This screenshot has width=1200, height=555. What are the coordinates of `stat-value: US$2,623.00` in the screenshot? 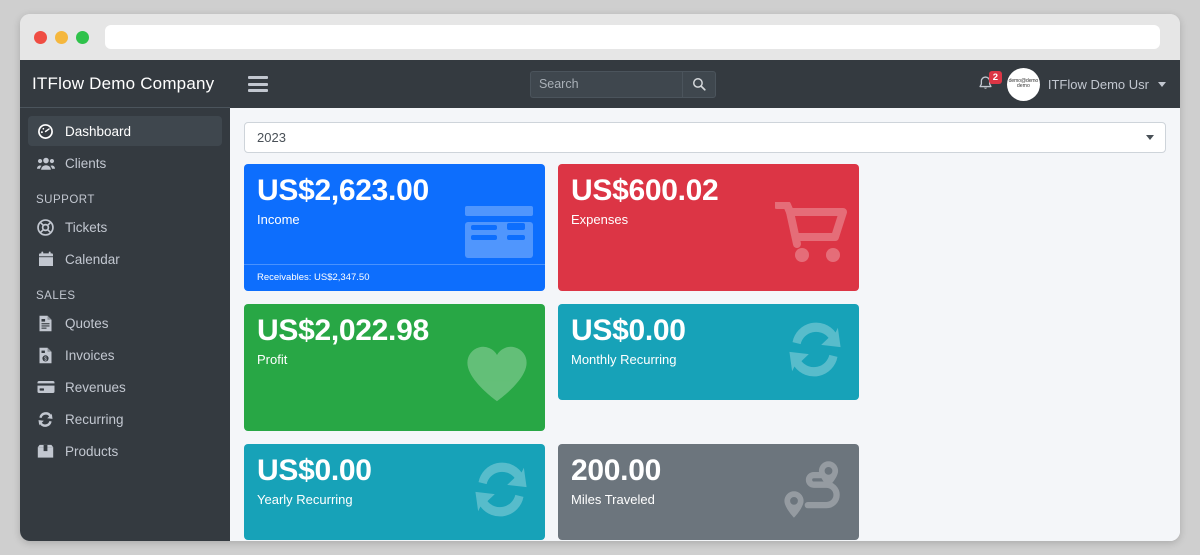 It's located at (343, 190).